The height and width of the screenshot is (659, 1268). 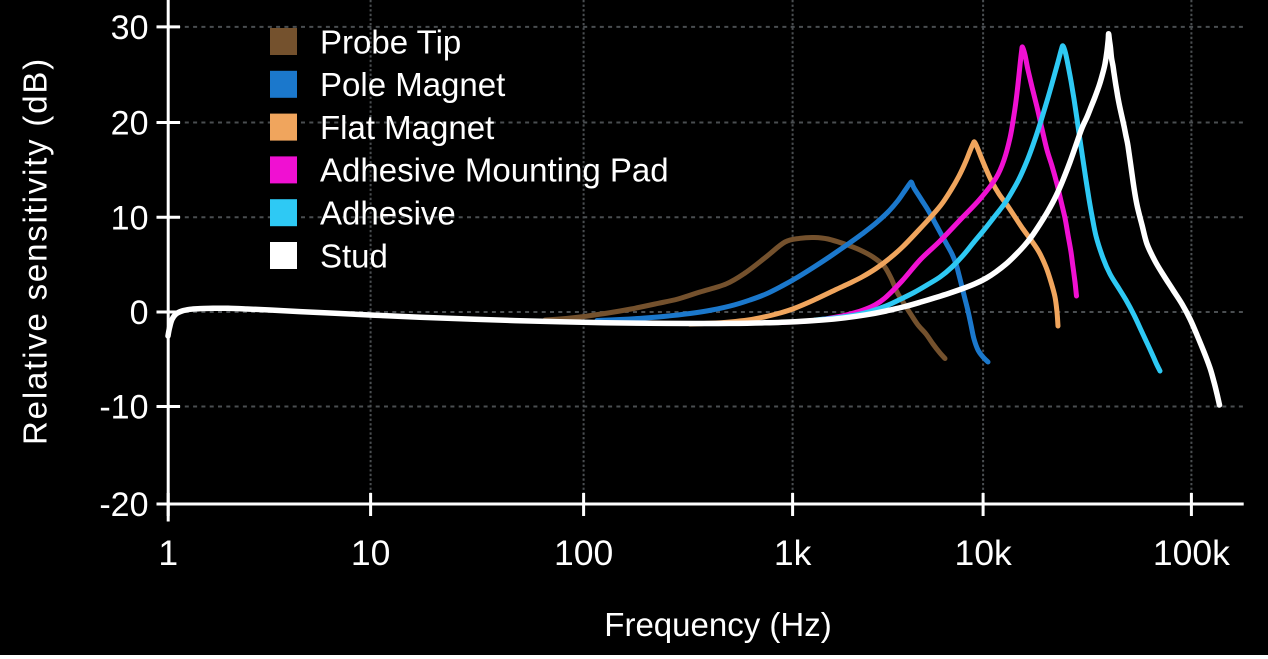 What do you see at coordinates (130, 28) in the screenshot?
I see `svg-text: 30` at bounding box center [130, 28].